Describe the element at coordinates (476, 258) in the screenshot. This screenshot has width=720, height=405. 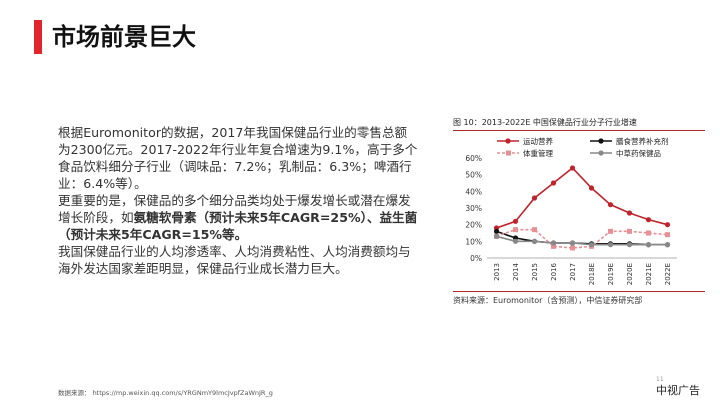
I see `y-tick-label: 0%` at that location.